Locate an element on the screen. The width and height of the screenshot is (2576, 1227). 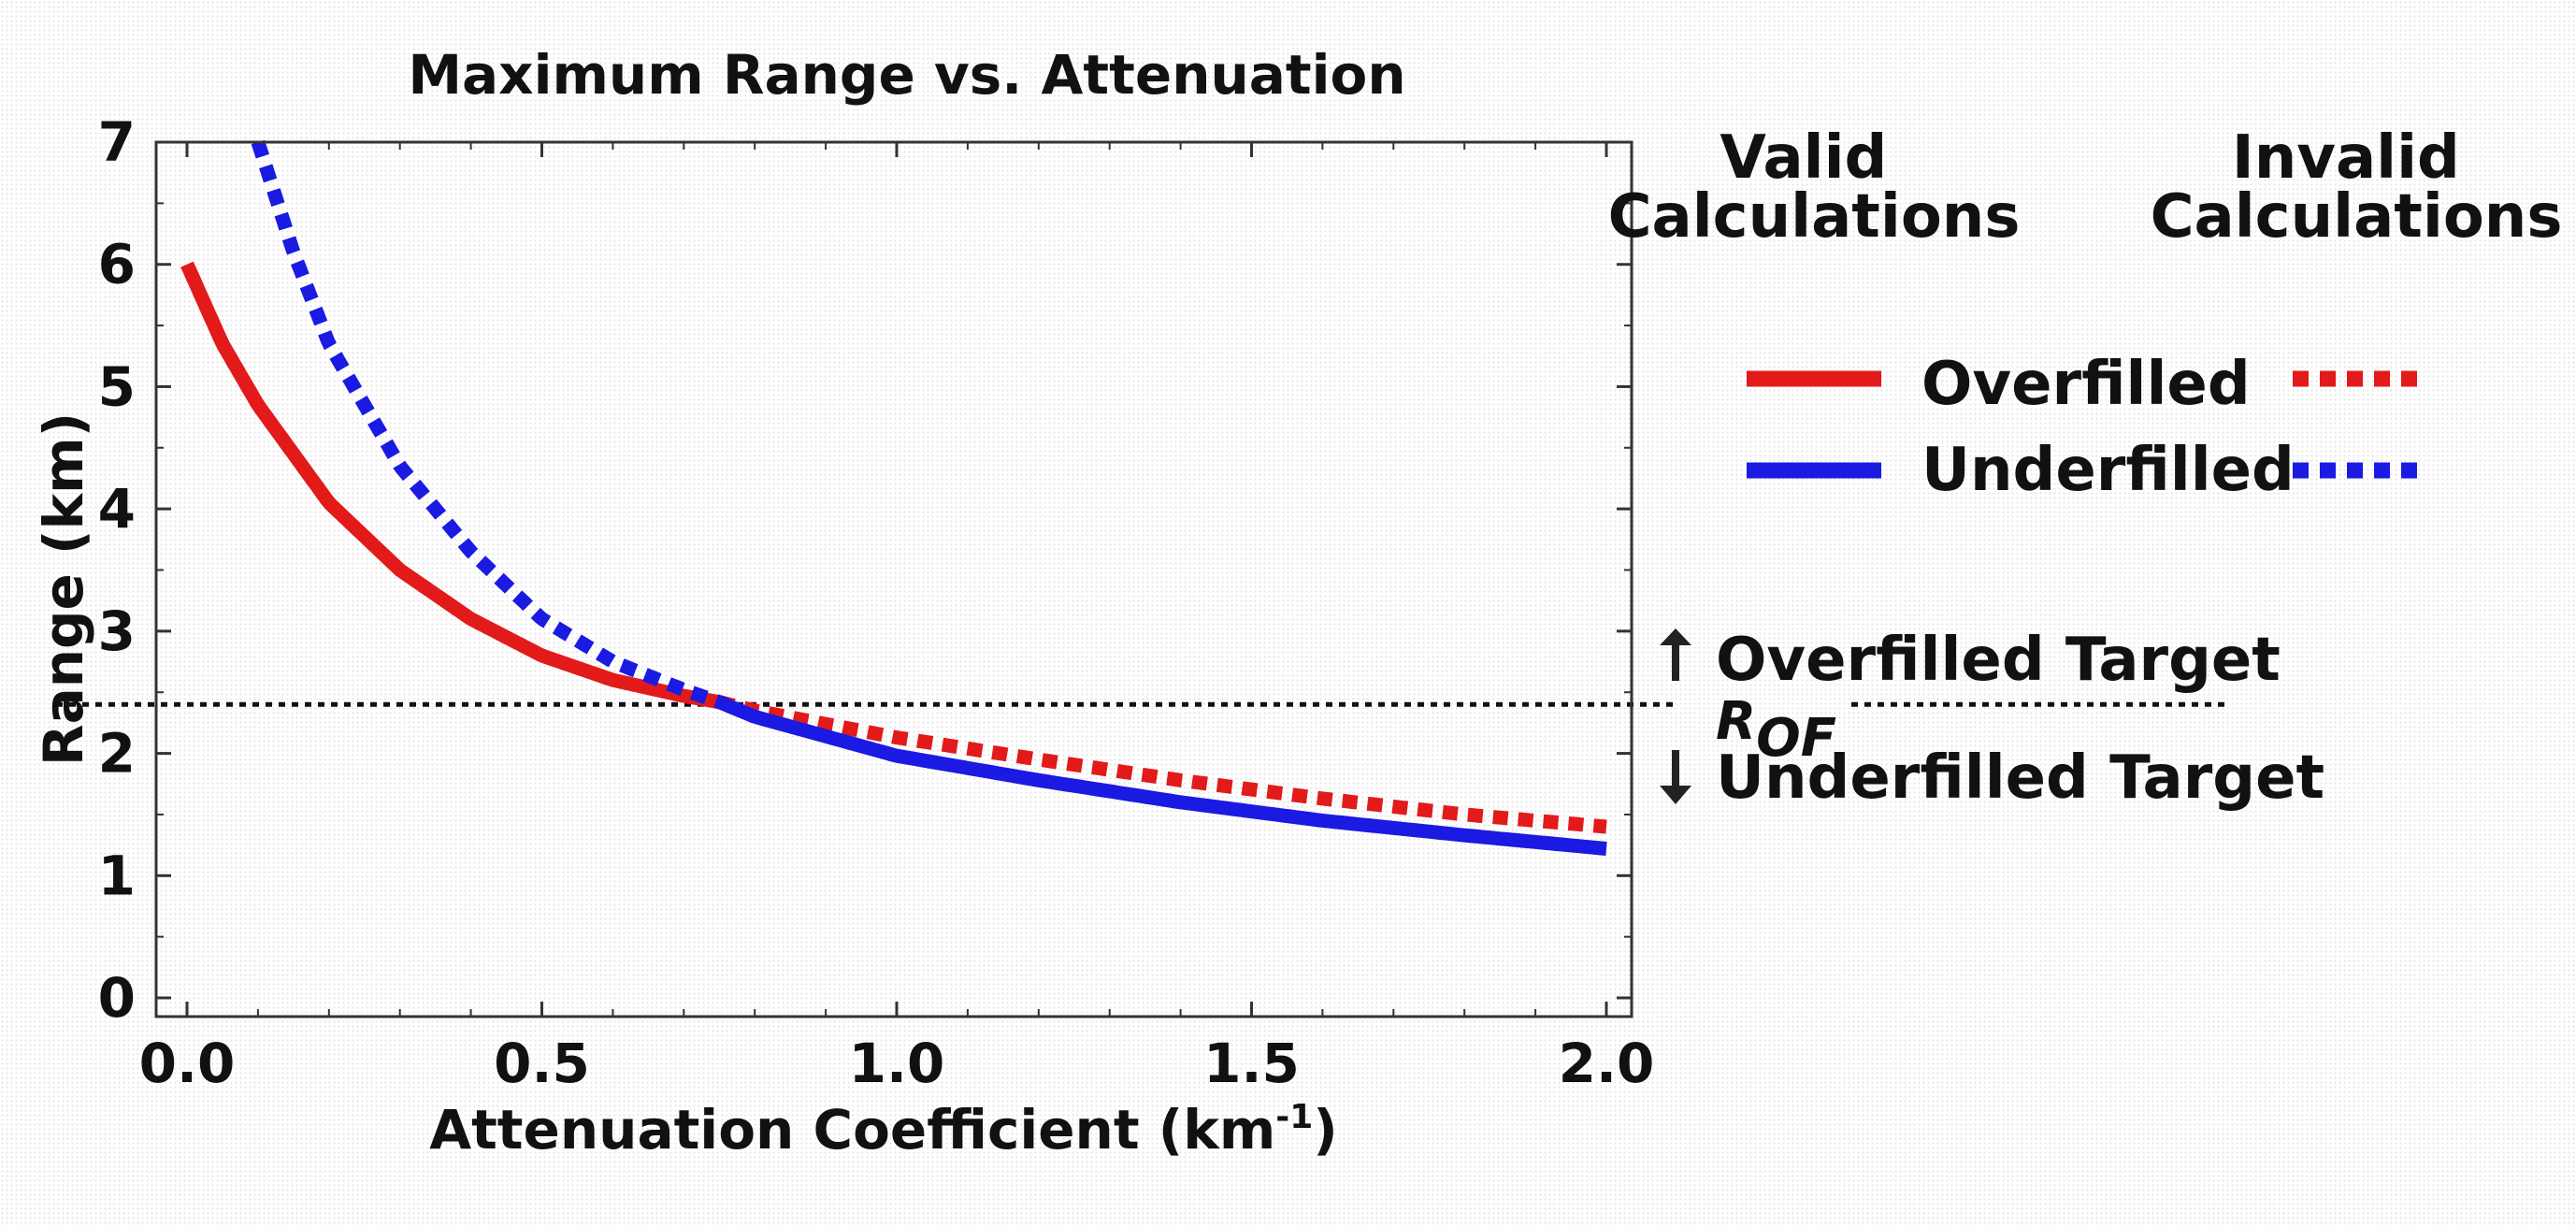
y-tick-label: 1 is located at coordinates (117, 875).